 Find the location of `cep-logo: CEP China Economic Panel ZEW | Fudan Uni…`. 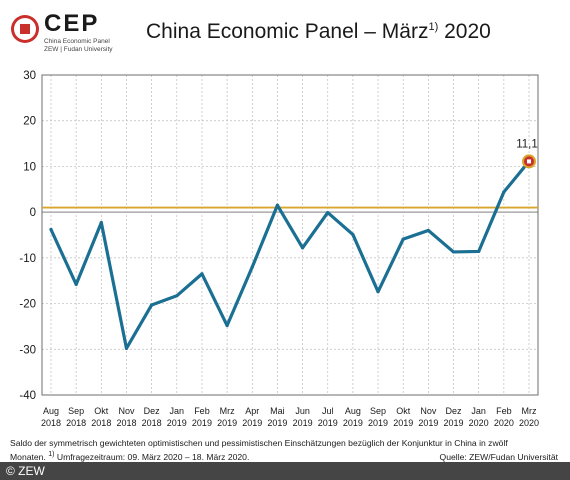

cep-logo: CEP China Economic Panel ZEW | Fudan Uni… is located at coordinates (78, 30).